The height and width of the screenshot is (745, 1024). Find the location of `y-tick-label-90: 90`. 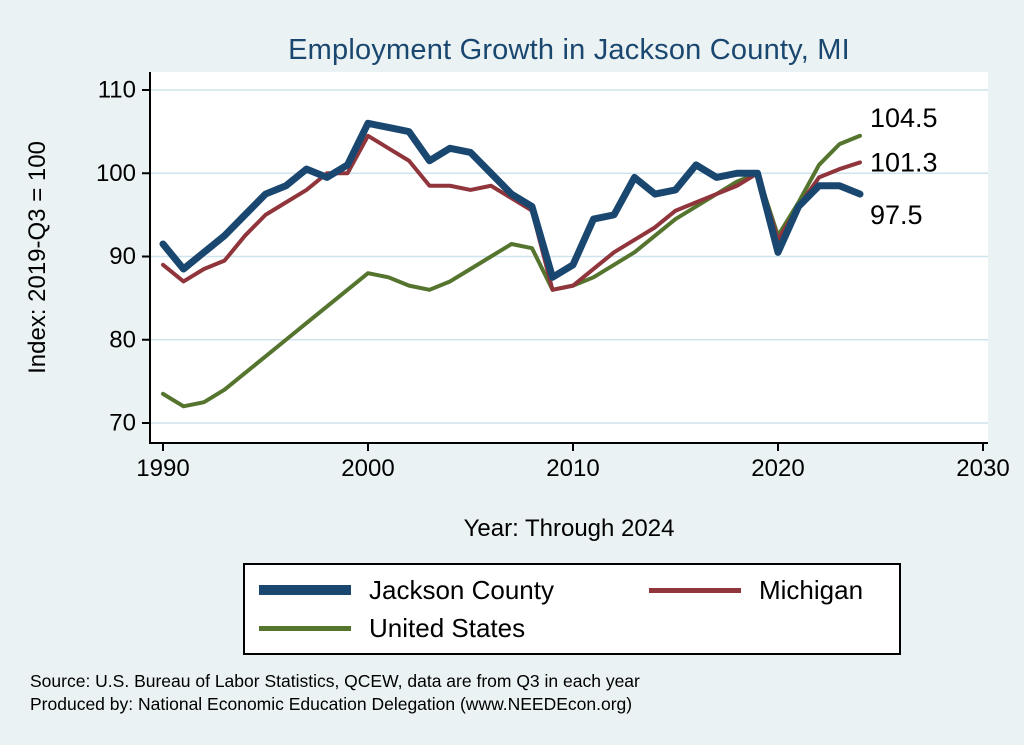

y-tick-label-90: 90 is located at coordinates (122, 256).